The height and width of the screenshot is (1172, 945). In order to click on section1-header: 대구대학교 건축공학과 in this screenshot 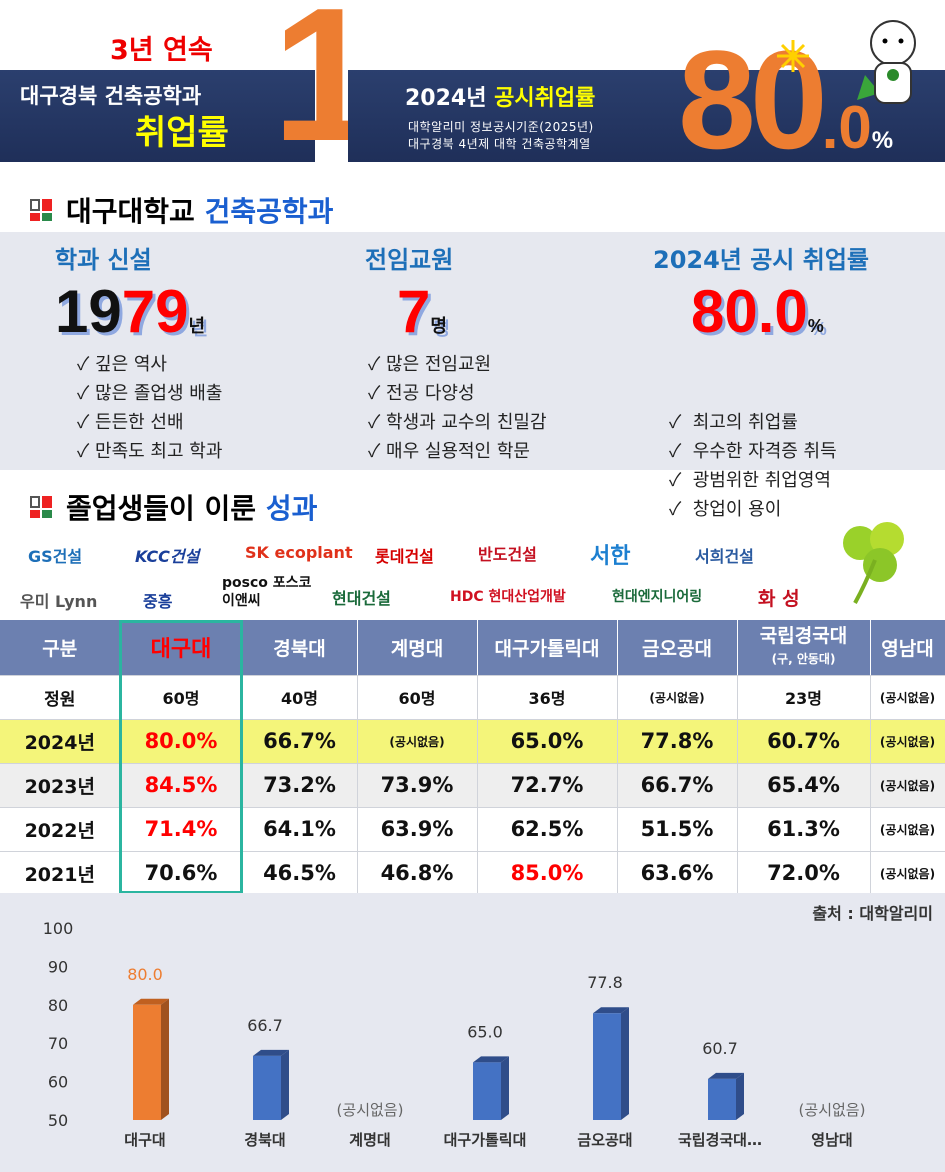, I will do `click(181, 210)`.